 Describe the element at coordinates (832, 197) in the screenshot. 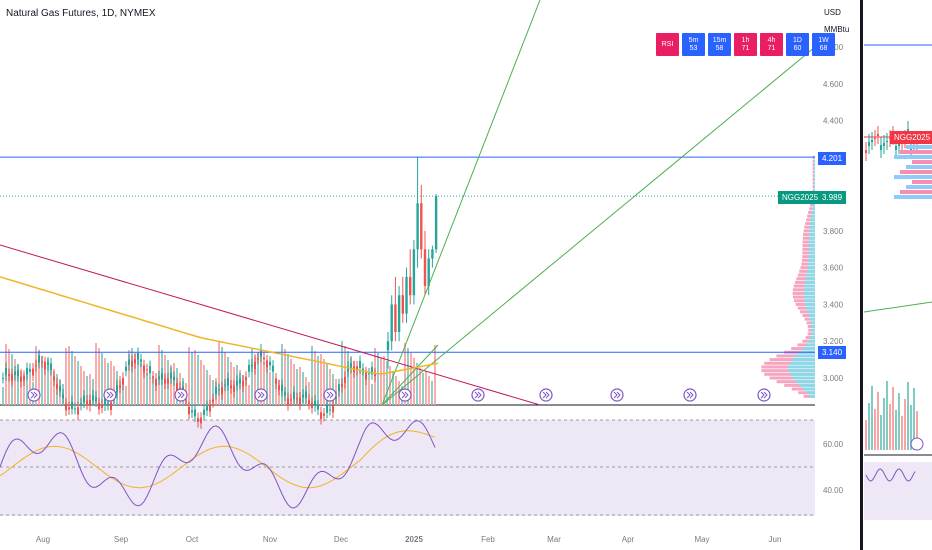

I see `last-price-tag: 3.989` at that location.